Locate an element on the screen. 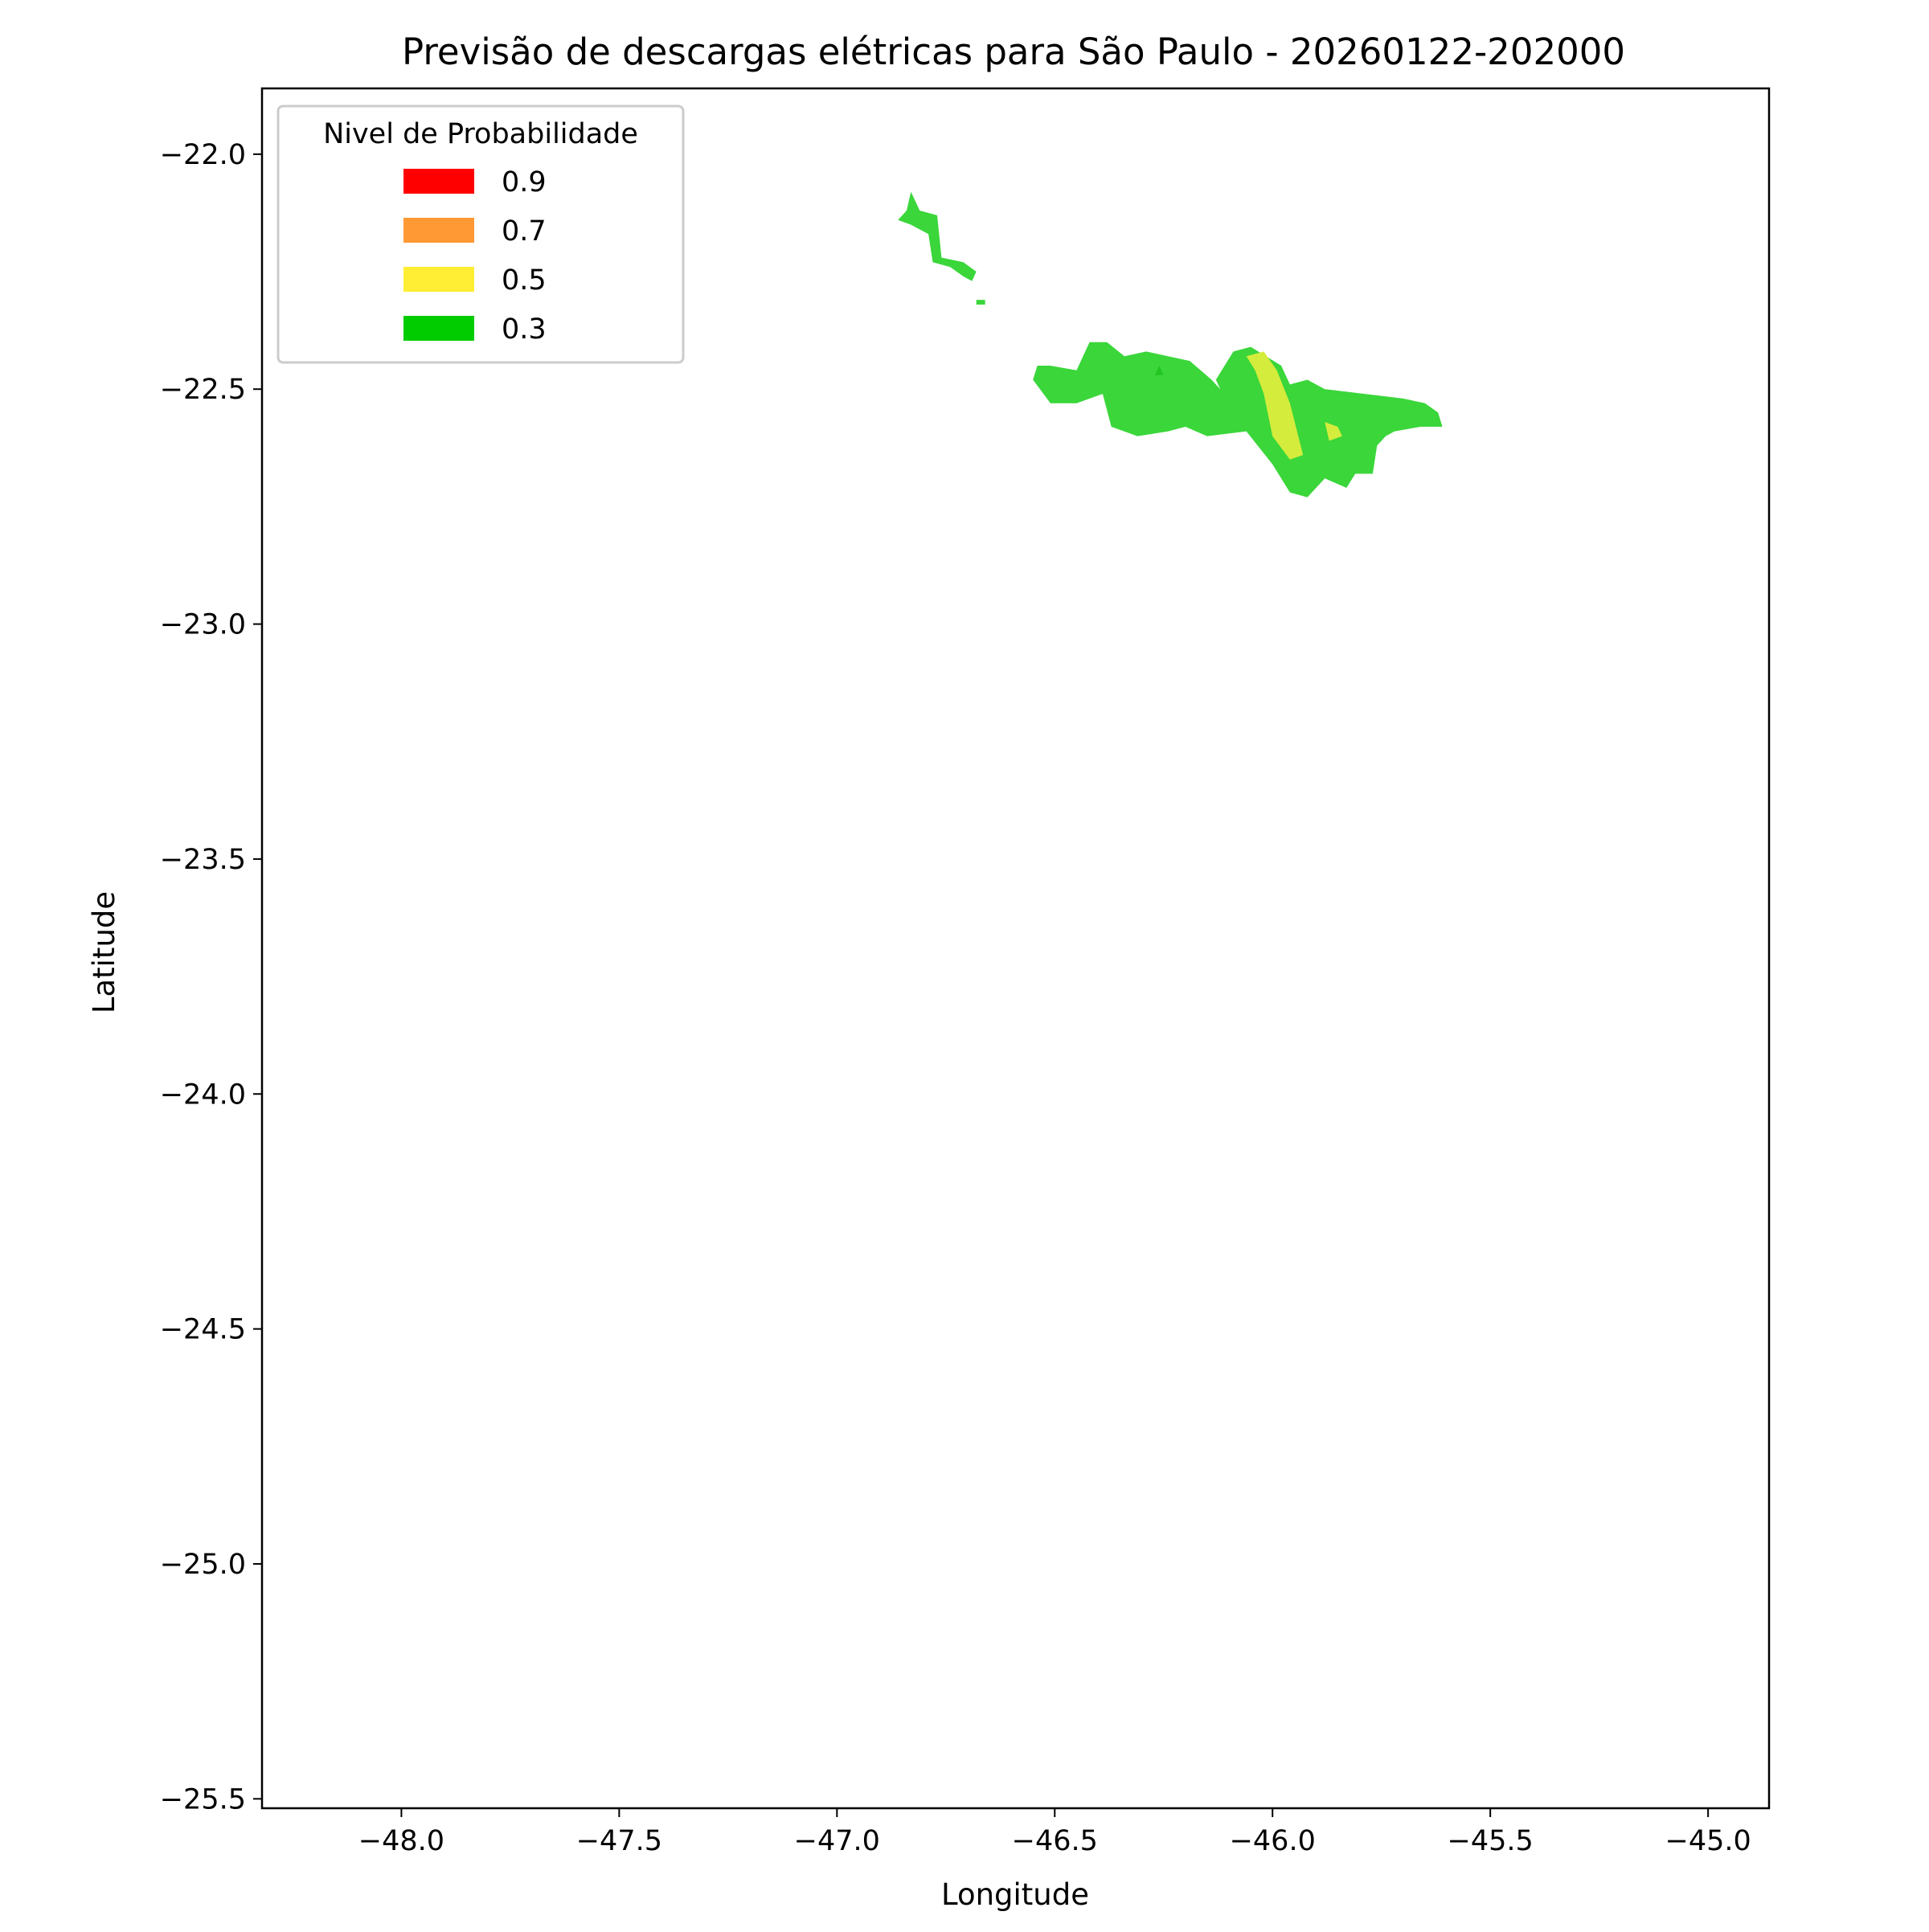  x-tick-label: −47.5 is located at coordinates (619, 1841).